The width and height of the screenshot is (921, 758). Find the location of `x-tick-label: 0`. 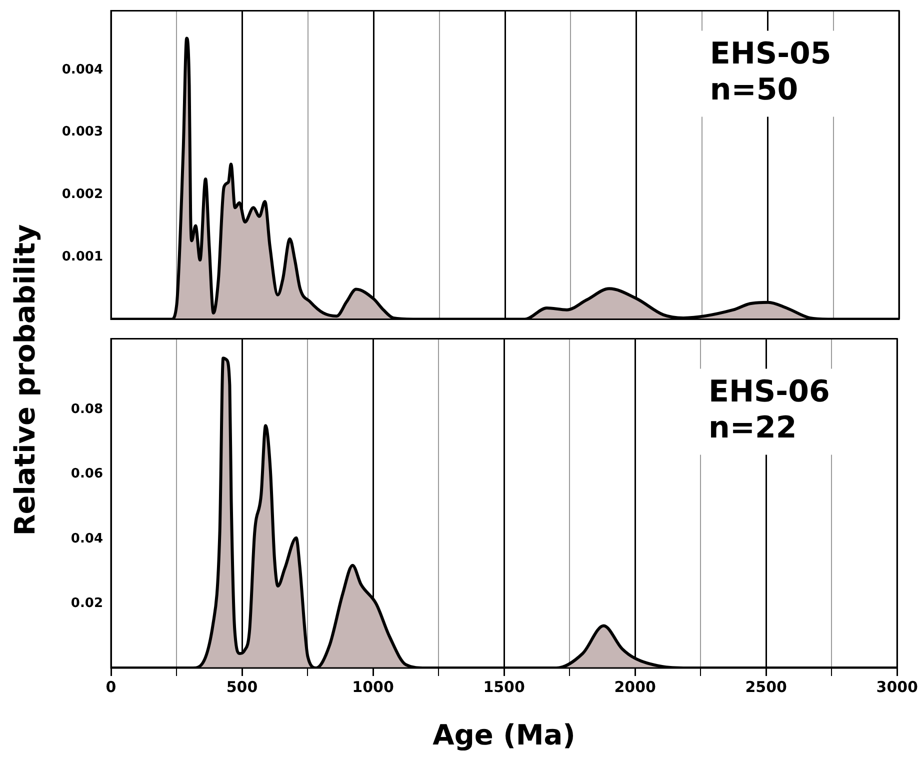

x-tick-label: 0 is located at coordinates (111, 687).